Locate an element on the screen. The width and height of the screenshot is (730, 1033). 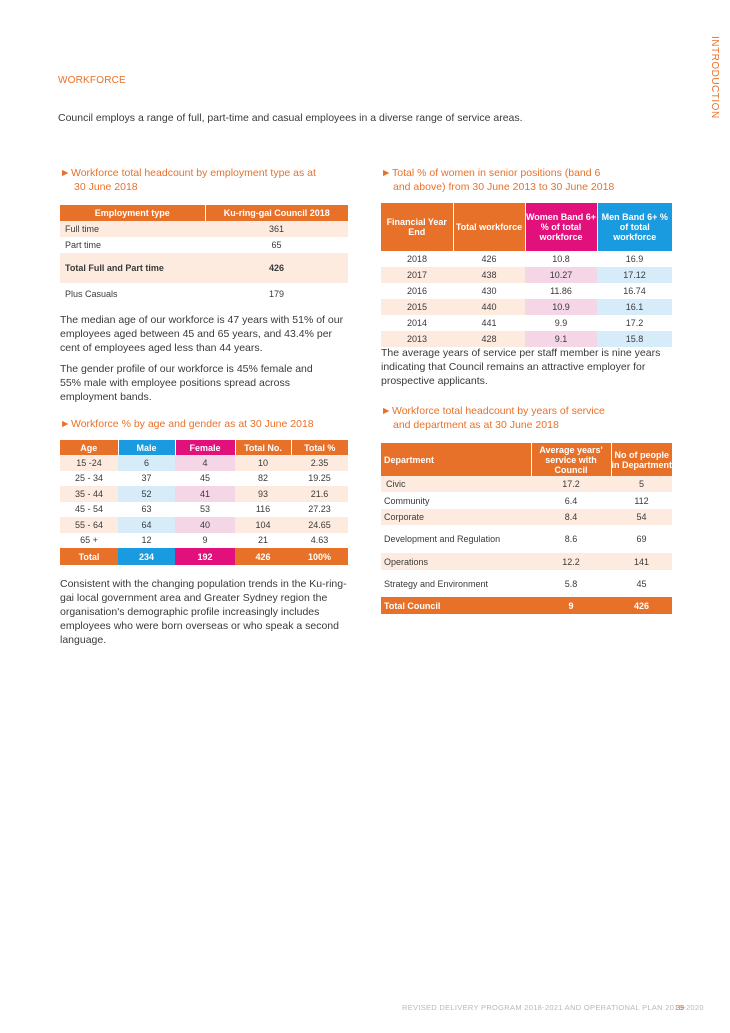
table-row: 55 - 64 64 40 104 24.65 is located at coordinates (204, 525).